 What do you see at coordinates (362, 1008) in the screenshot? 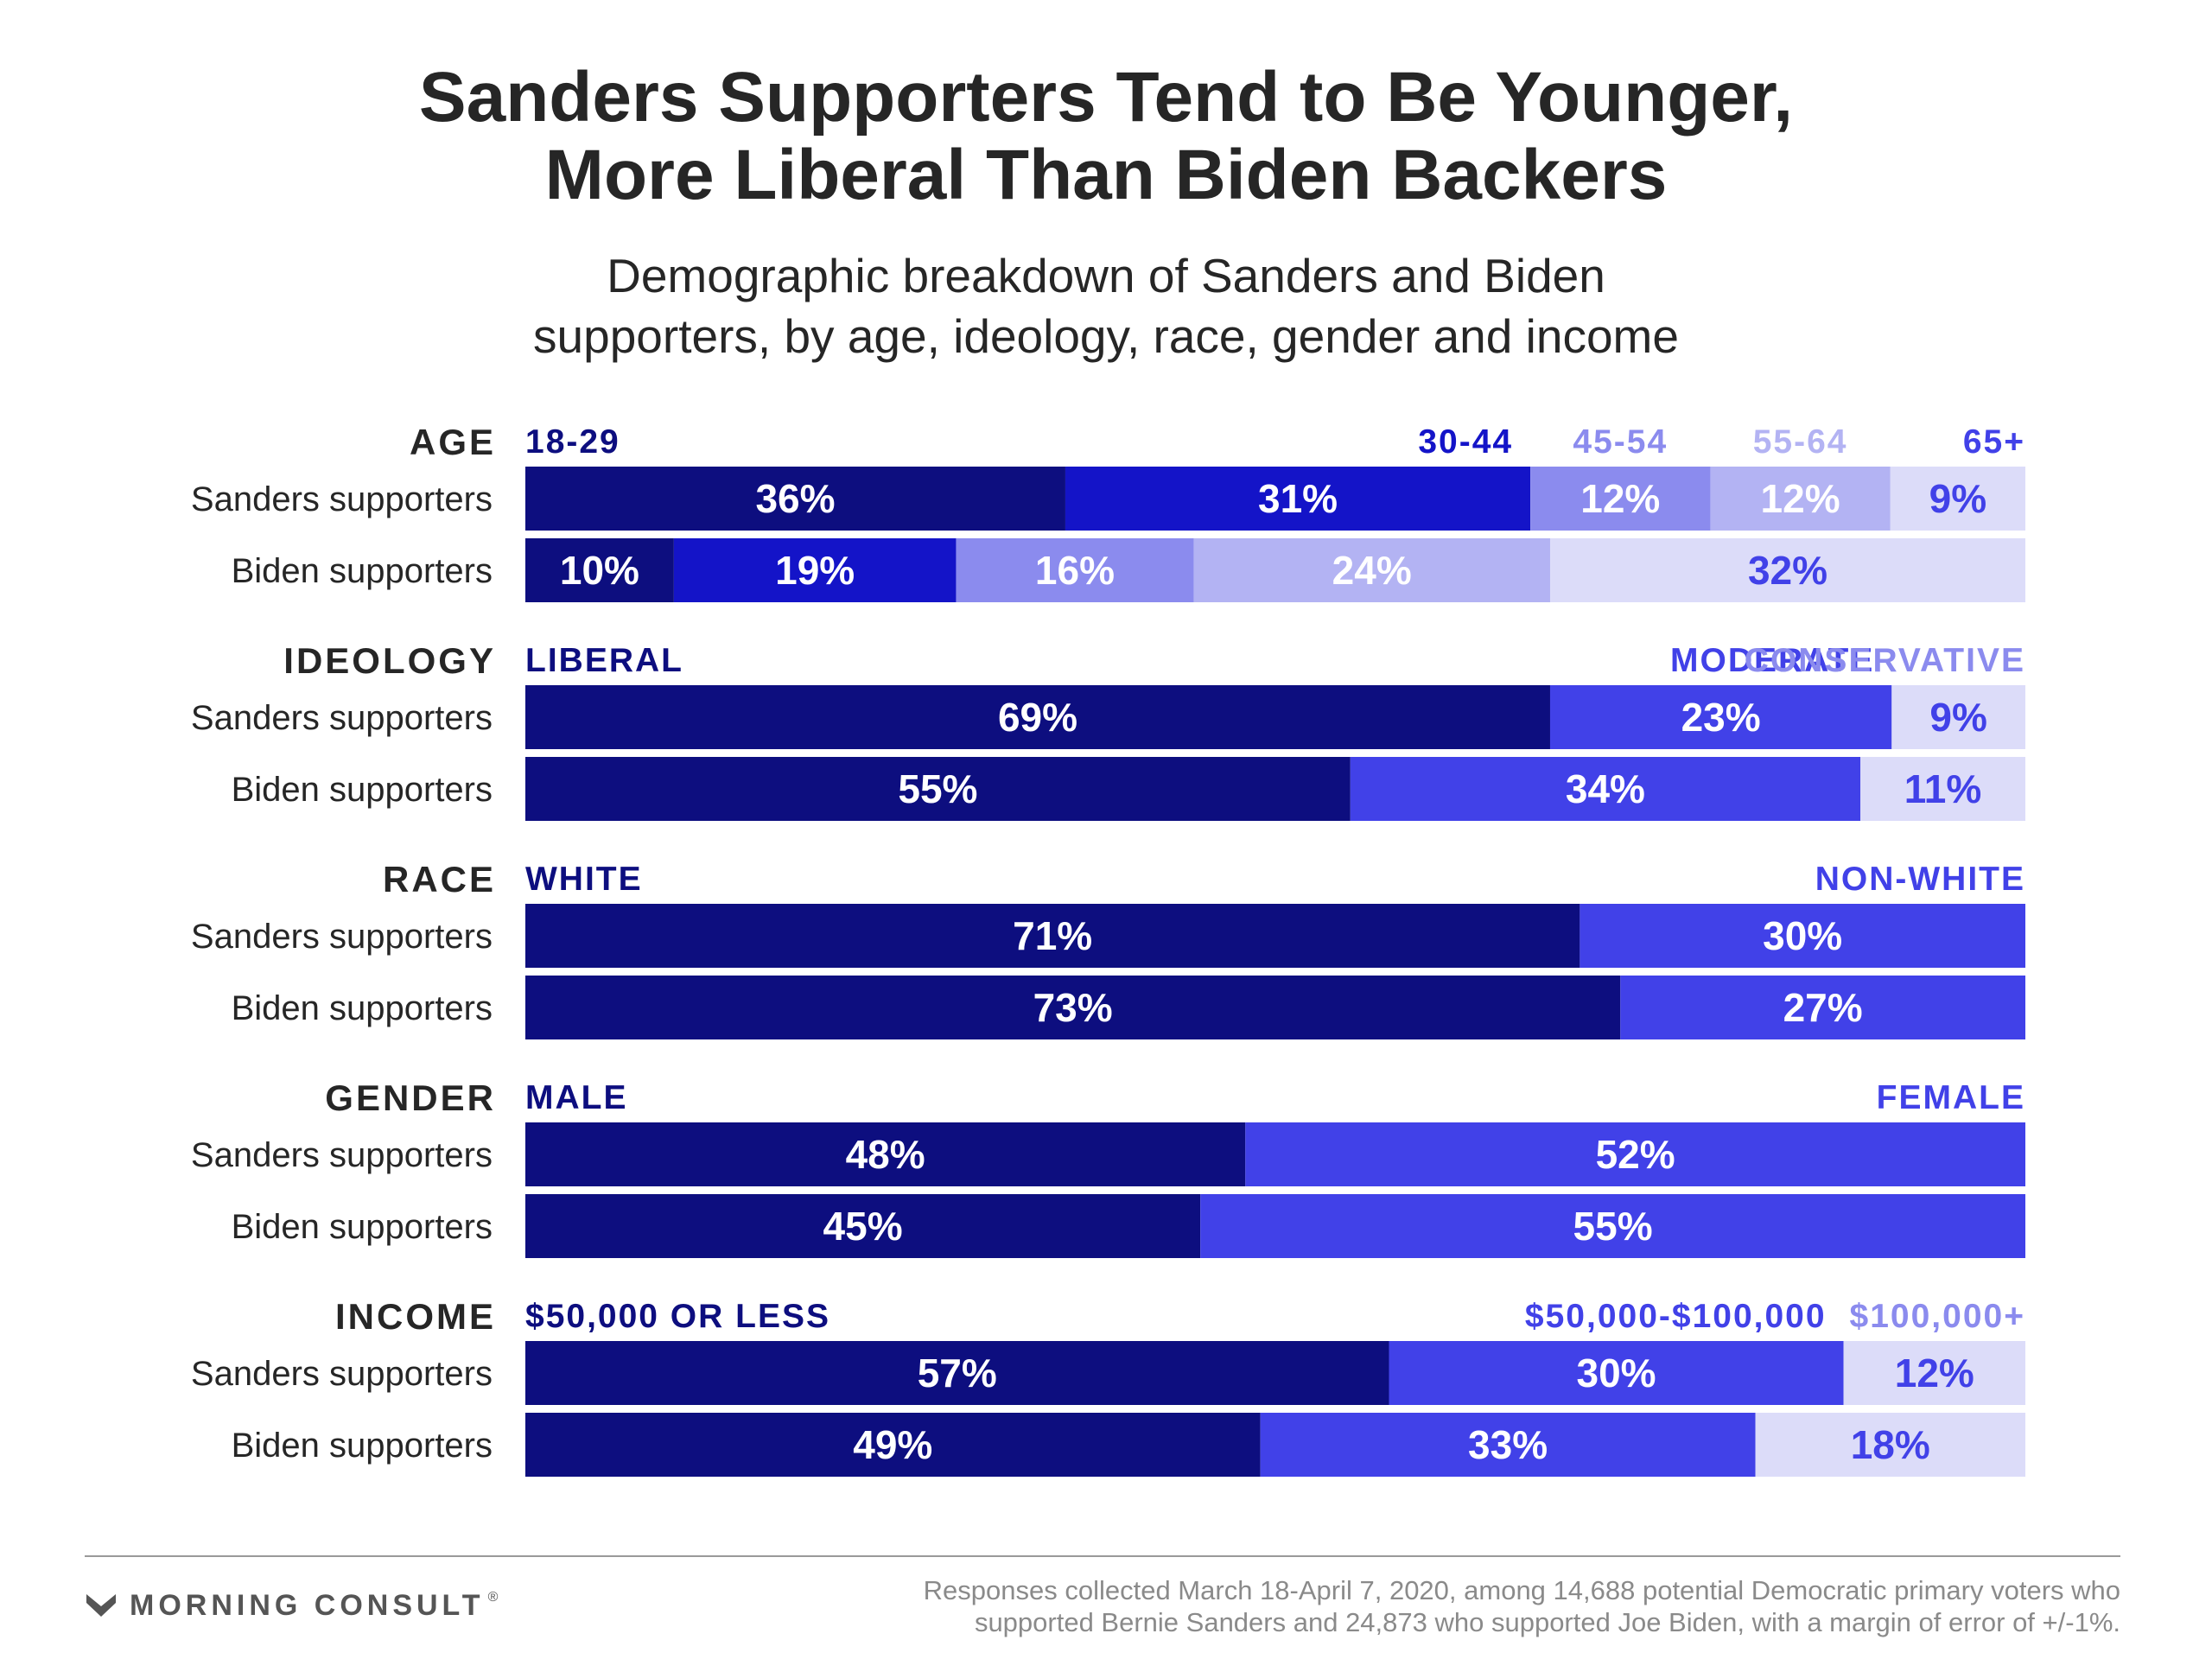
I see `row-label-race-biden: Biden supporters` at bounding box center [362, 1008].